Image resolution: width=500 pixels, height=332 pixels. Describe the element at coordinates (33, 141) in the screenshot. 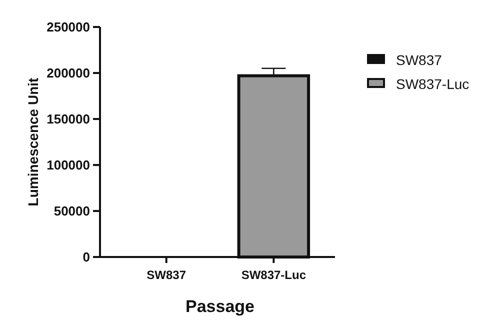

I see `y-axis-title: Luminescence Unit` at that location.